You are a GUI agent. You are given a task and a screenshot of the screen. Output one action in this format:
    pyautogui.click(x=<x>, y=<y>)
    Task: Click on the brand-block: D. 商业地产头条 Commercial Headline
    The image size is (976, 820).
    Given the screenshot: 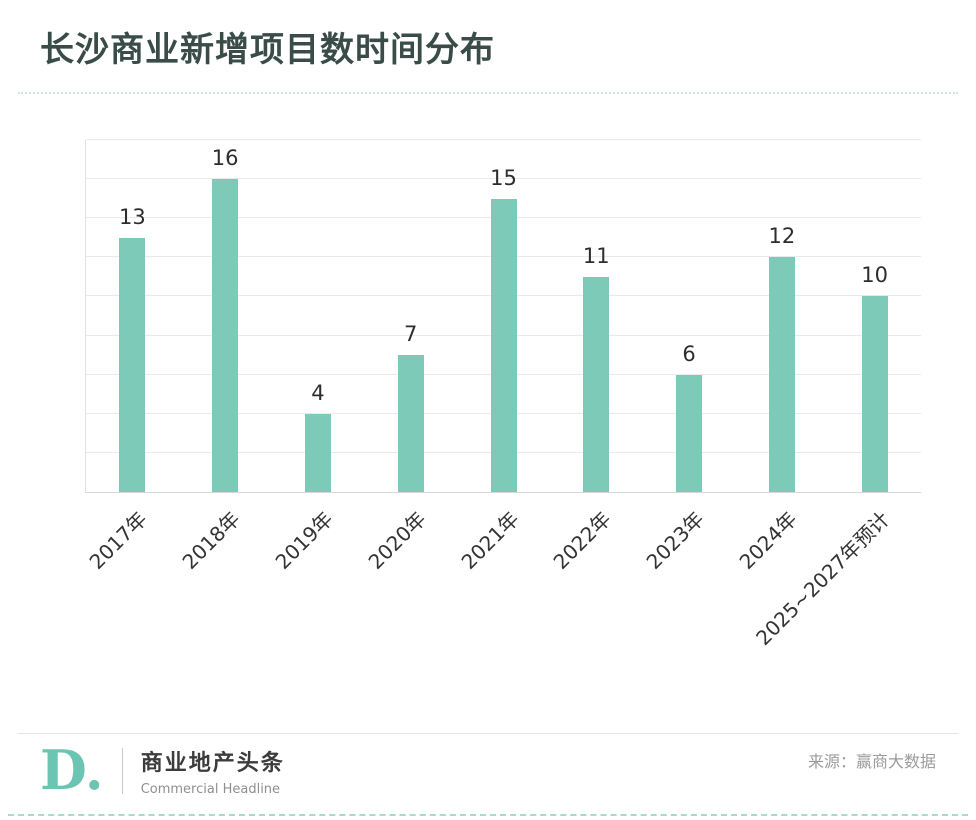 What is the action you would take?
    pyautogui.click(x=162, y=770)
    